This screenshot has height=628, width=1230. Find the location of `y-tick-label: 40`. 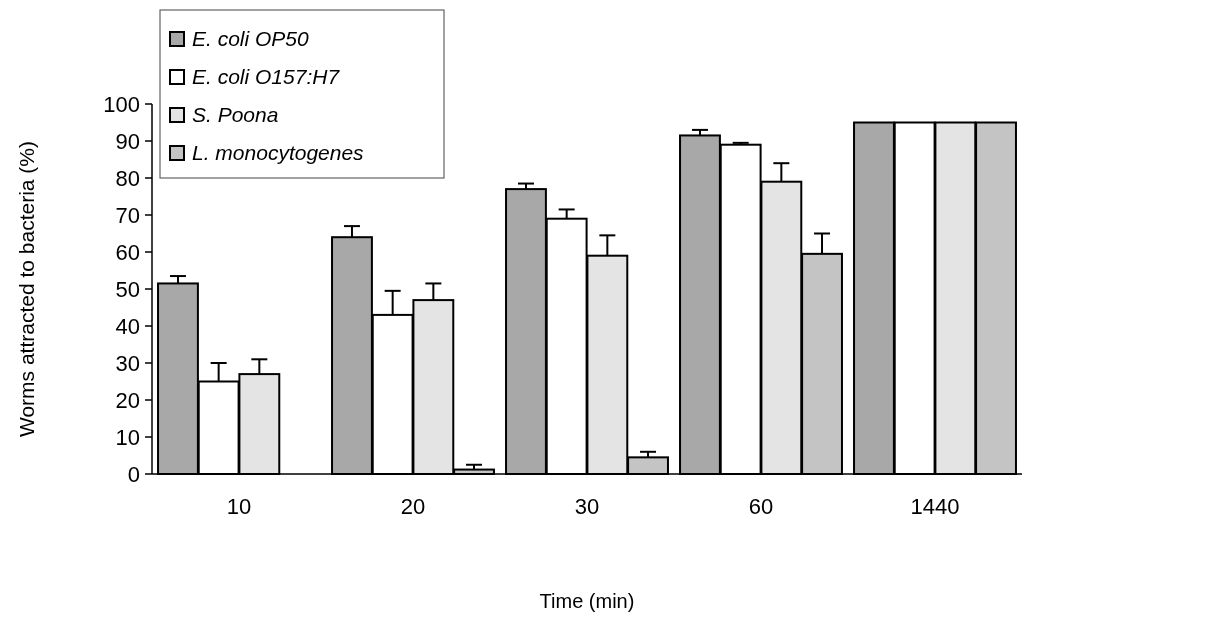

y-tick-label: 40 is located at coordinates (127, 326).